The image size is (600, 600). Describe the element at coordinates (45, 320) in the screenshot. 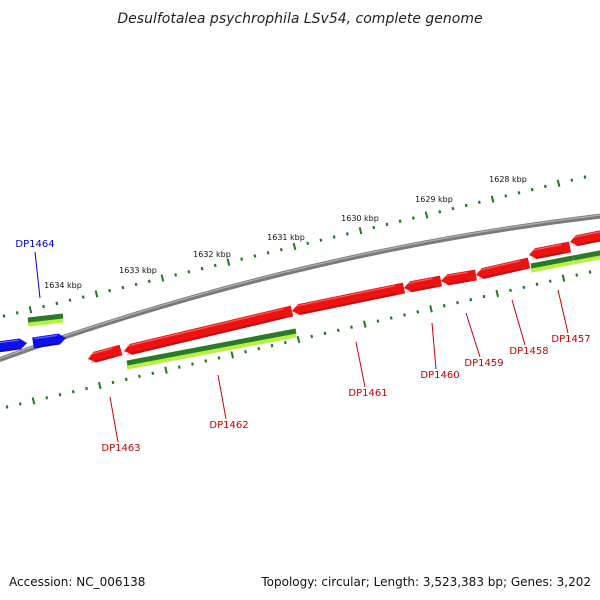

I see `cds-bar-dp1464` at that location.